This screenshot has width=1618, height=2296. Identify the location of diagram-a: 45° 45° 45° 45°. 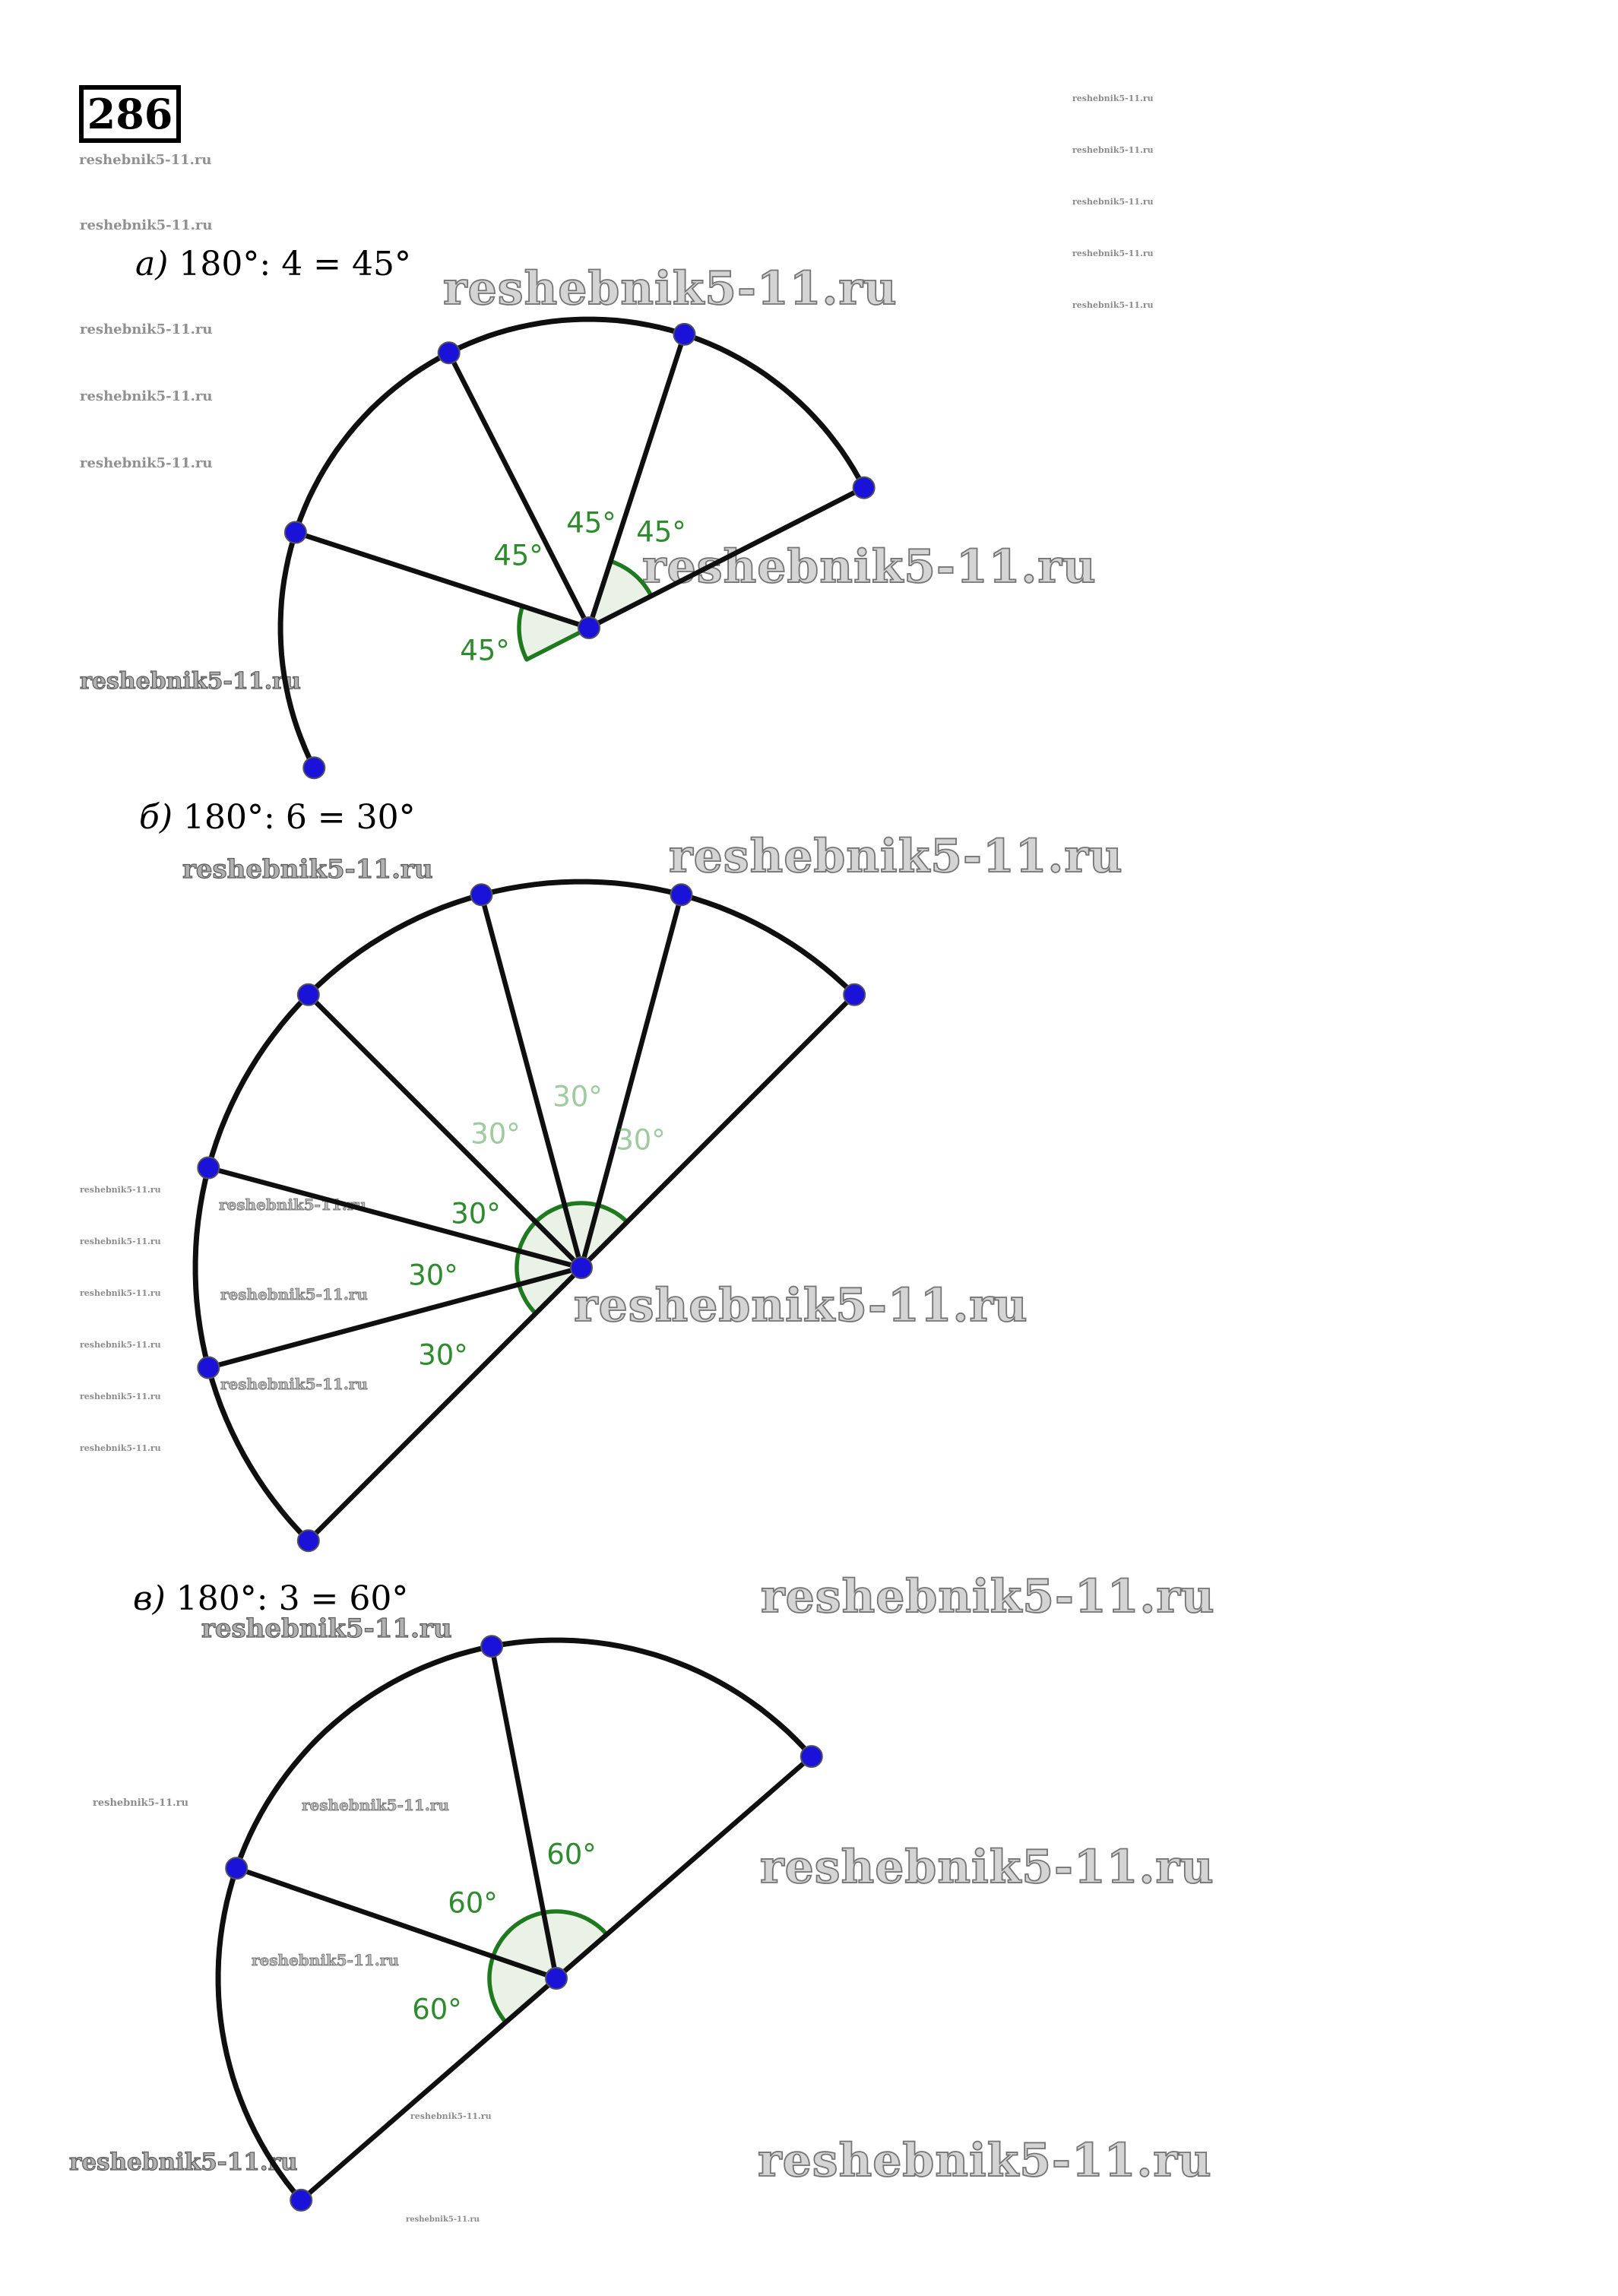
(576, 548).